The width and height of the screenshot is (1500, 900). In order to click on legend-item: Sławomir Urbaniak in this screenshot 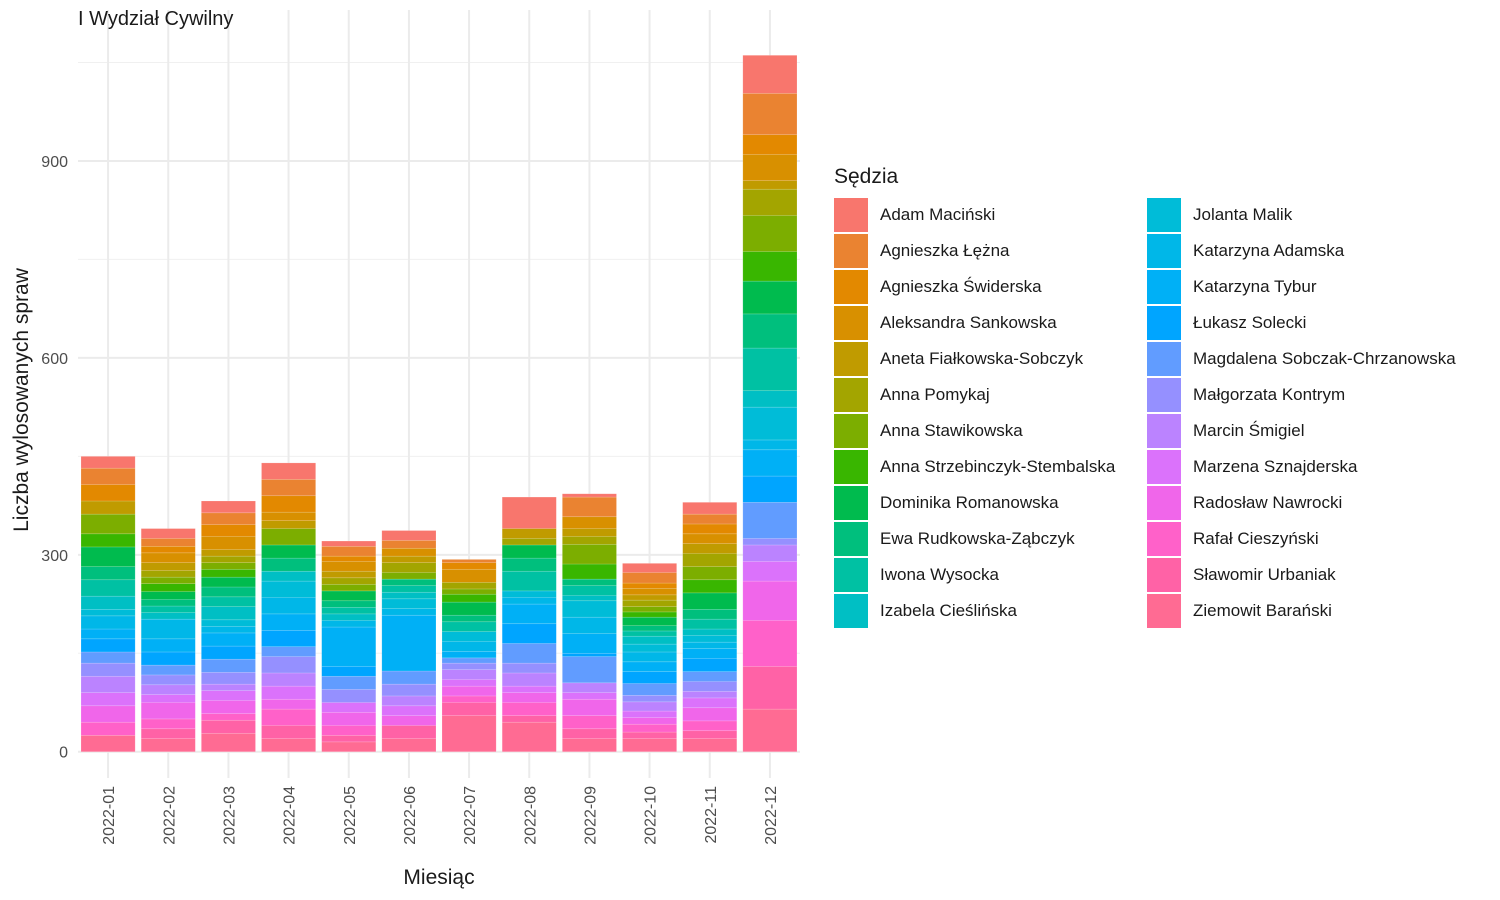, I will do `click(1312, 575)`.